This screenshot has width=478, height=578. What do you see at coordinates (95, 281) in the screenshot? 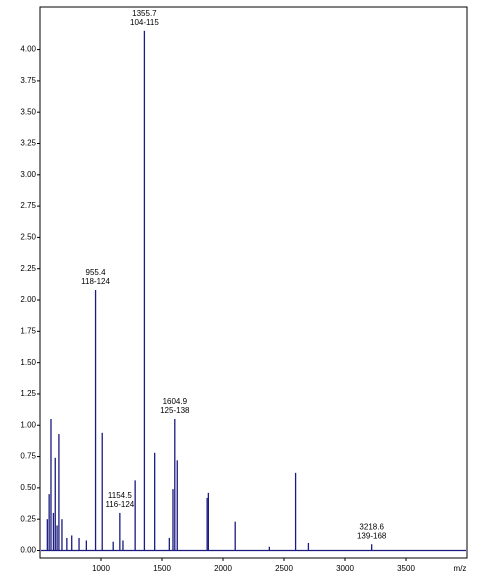
I see `annotation-range: 118-124` at bounding box center [95, 281].